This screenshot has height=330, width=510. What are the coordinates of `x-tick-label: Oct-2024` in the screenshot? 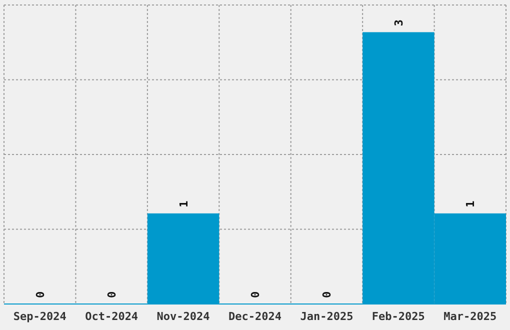 It's located at (111, 316).